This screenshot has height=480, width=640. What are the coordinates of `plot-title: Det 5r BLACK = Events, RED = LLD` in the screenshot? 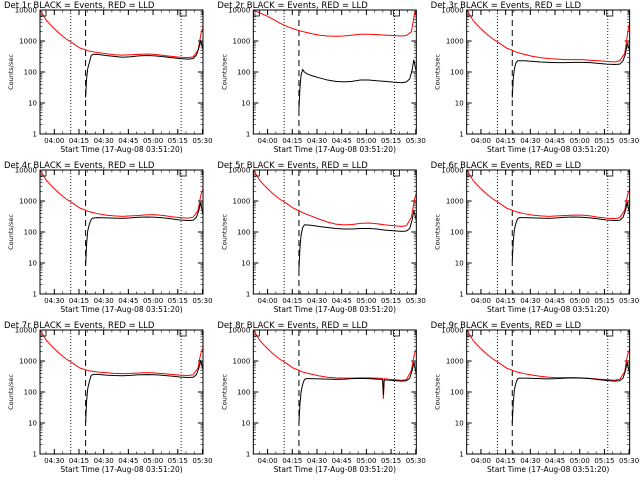 It's located at (292, 166).